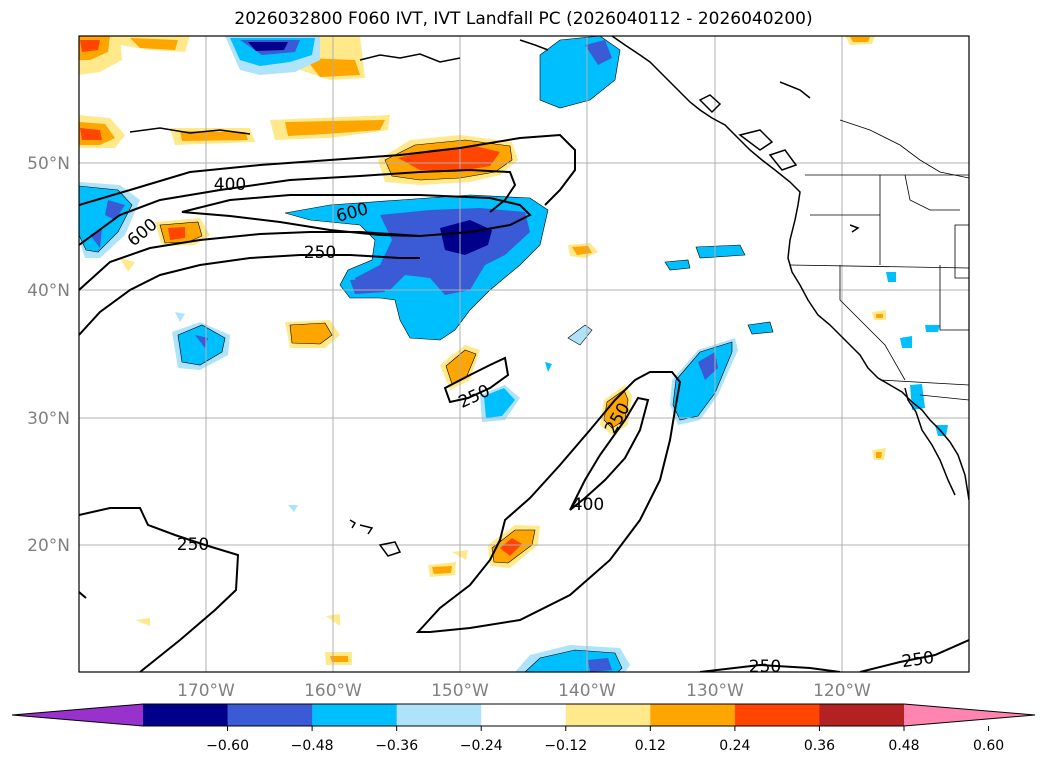 The height and width of the screenshot is (765, 1047). Describe the element at coordinates (715, 691) in the screenshot. I see `lon-label-130w: 130°W` at that location.